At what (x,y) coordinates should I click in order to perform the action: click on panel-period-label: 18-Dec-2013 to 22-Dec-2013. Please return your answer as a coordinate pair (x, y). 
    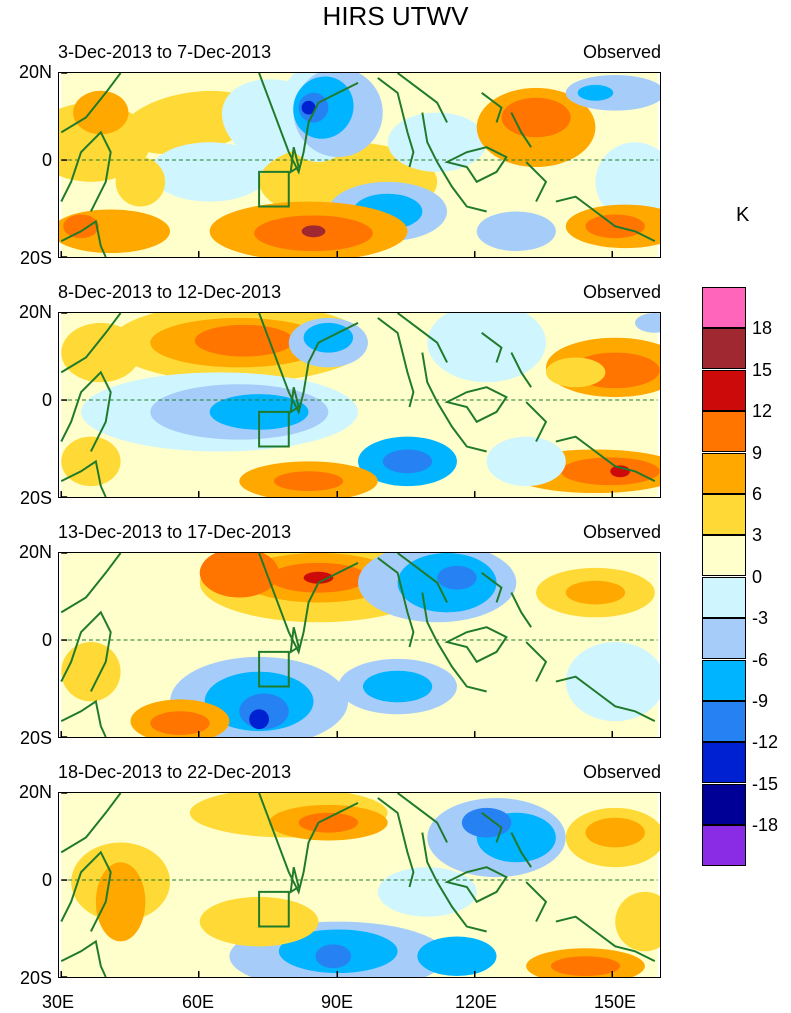
    Looking at the image, I should click on (175, 772).